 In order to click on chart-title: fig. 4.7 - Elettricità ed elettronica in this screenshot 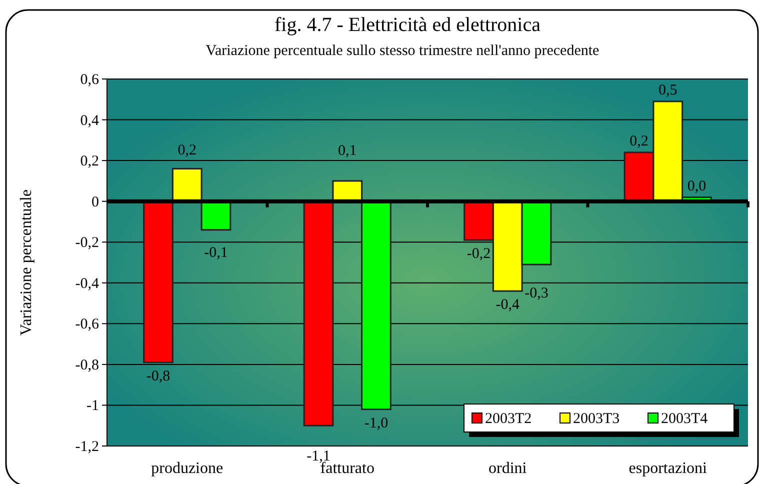, I will do `click(407, 25)`.